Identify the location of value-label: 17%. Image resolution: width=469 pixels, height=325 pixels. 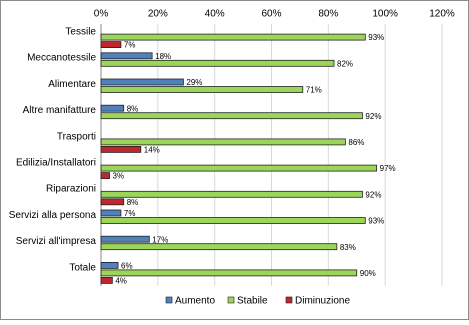
(160, 239).